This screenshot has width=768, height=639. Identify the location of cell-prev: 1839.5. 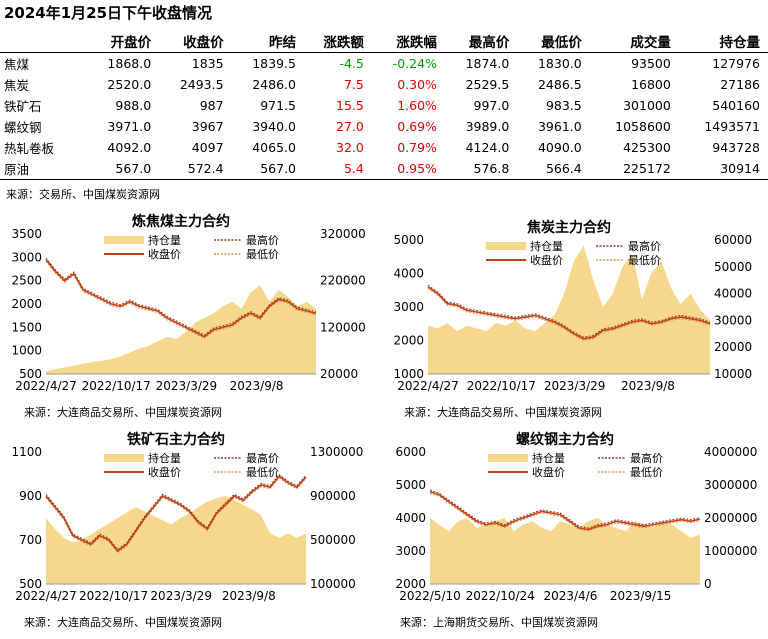
(274, 63).